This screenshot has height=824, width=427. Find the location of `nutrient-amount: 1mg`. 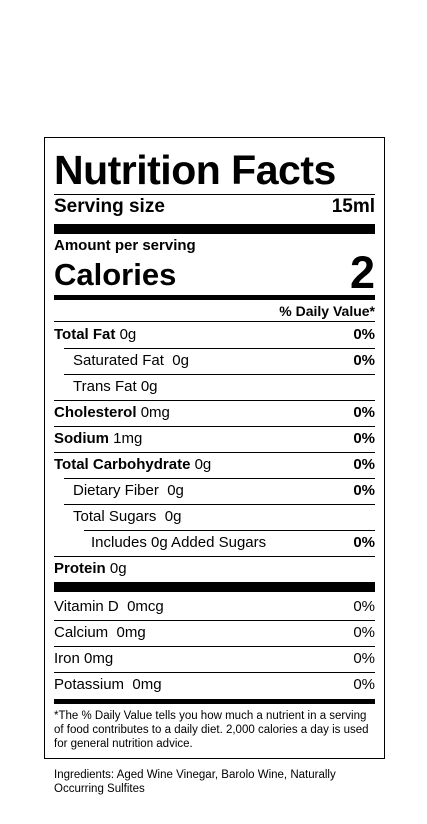

nutrient-amount: 1mg is located at coordinates (128, 438).